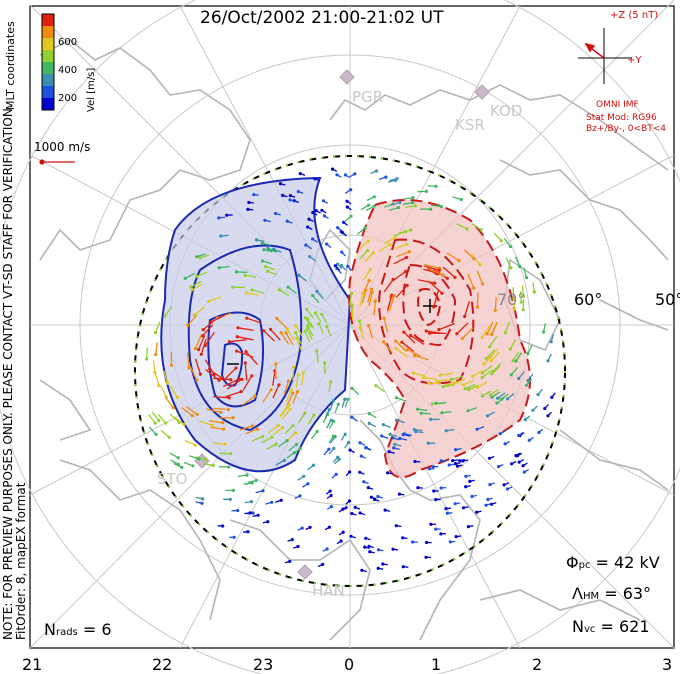  Describe the element at coordinates (48, 68) in the screenshot. I see `colorbar-segment` at that location.